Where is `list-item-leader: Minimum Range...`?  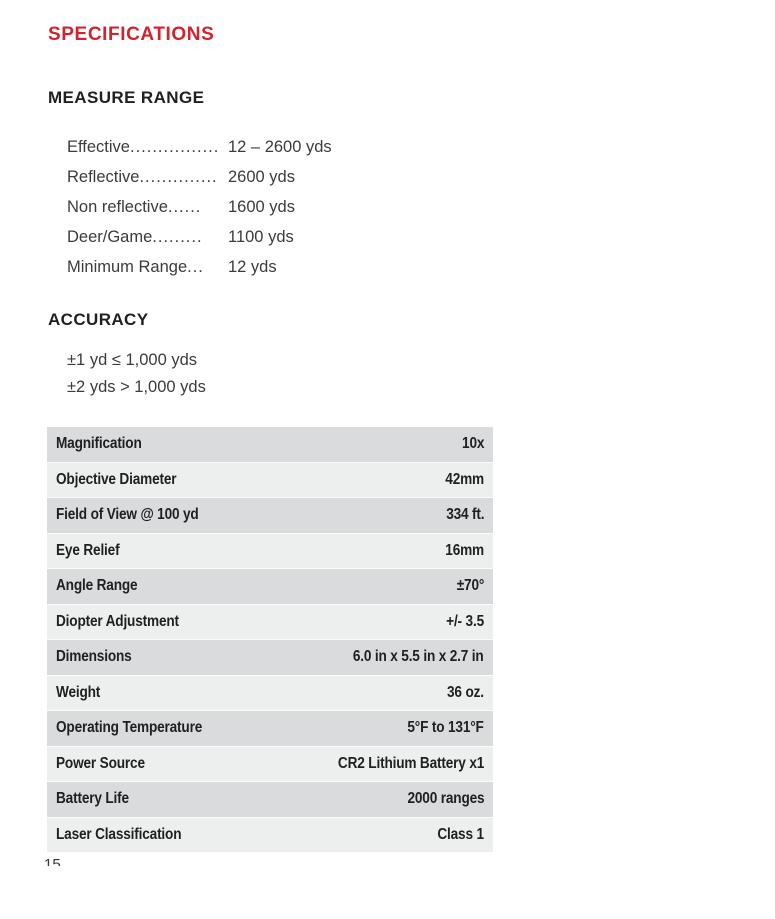 list-item-leader: Minimum Range... is located at coordinates (147, 267).